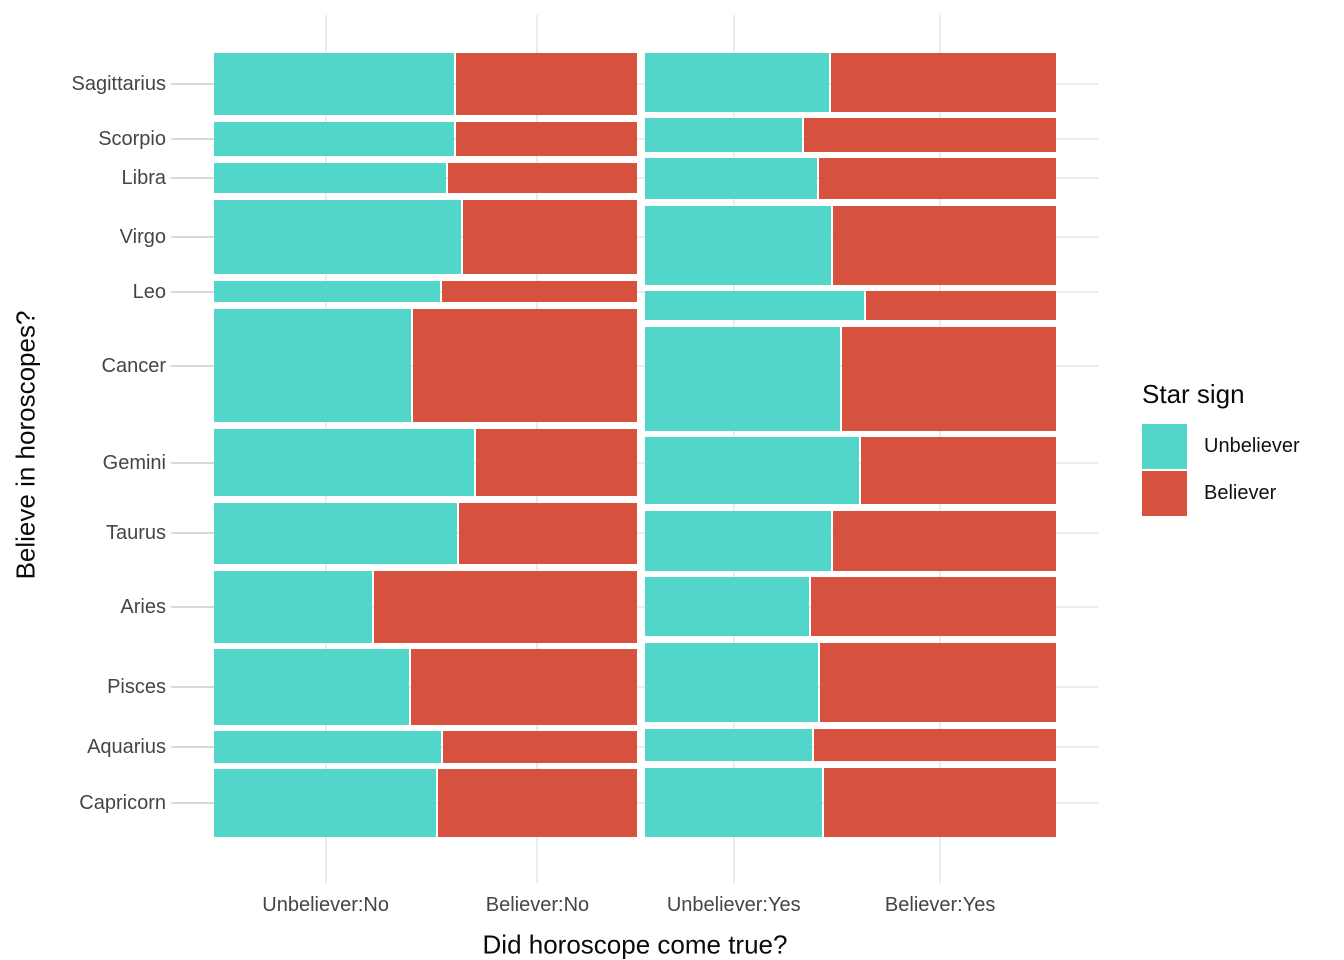 The width and height of the screenshot is (1344, 960). Describe the element at coordinates (547, 533) in the screenshot. I see `mosaic-rect-taurus-no-believer` at that location.